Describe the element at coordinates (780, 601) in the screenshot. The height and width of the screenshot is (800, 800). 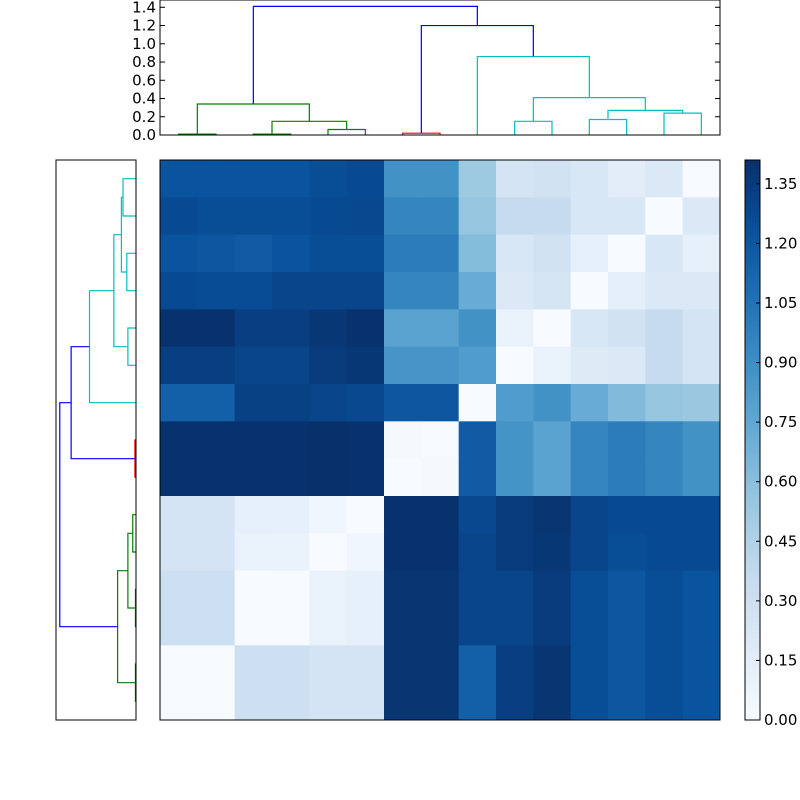
I see `colorbar-tick-label: 0.30` at that location.